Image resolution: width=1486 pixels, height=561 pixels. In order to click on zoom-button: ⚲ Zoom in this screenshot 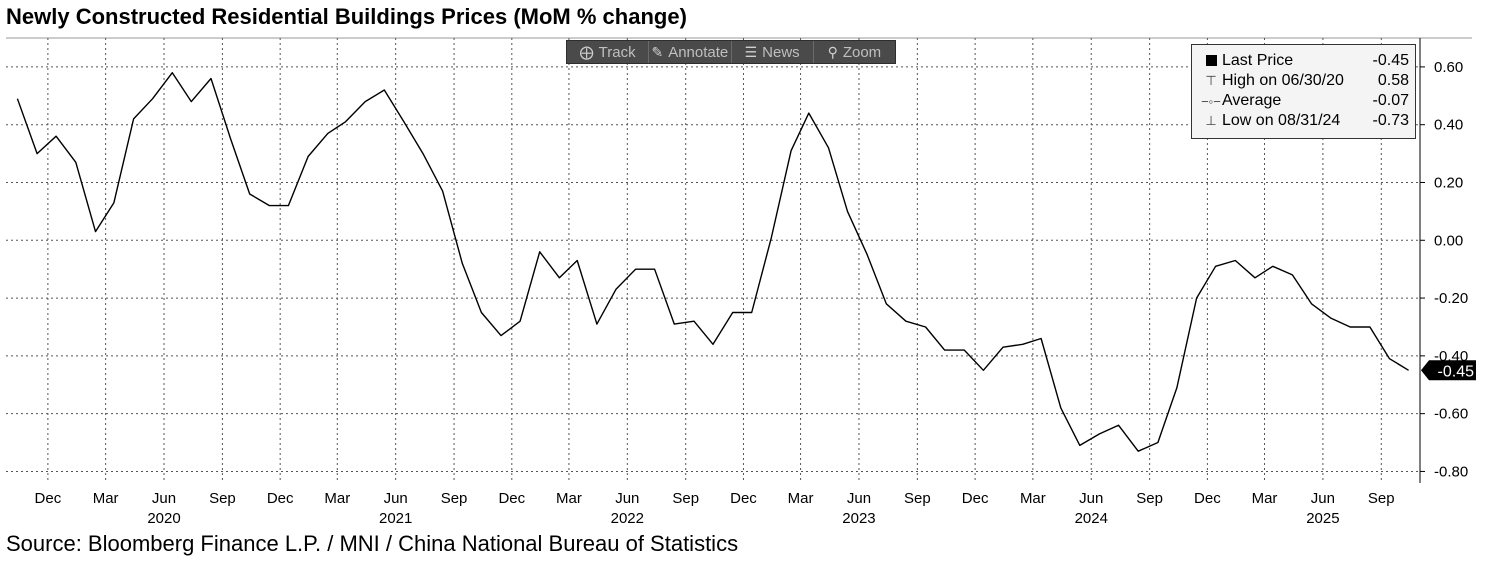, I will do `click(854, 52)`.